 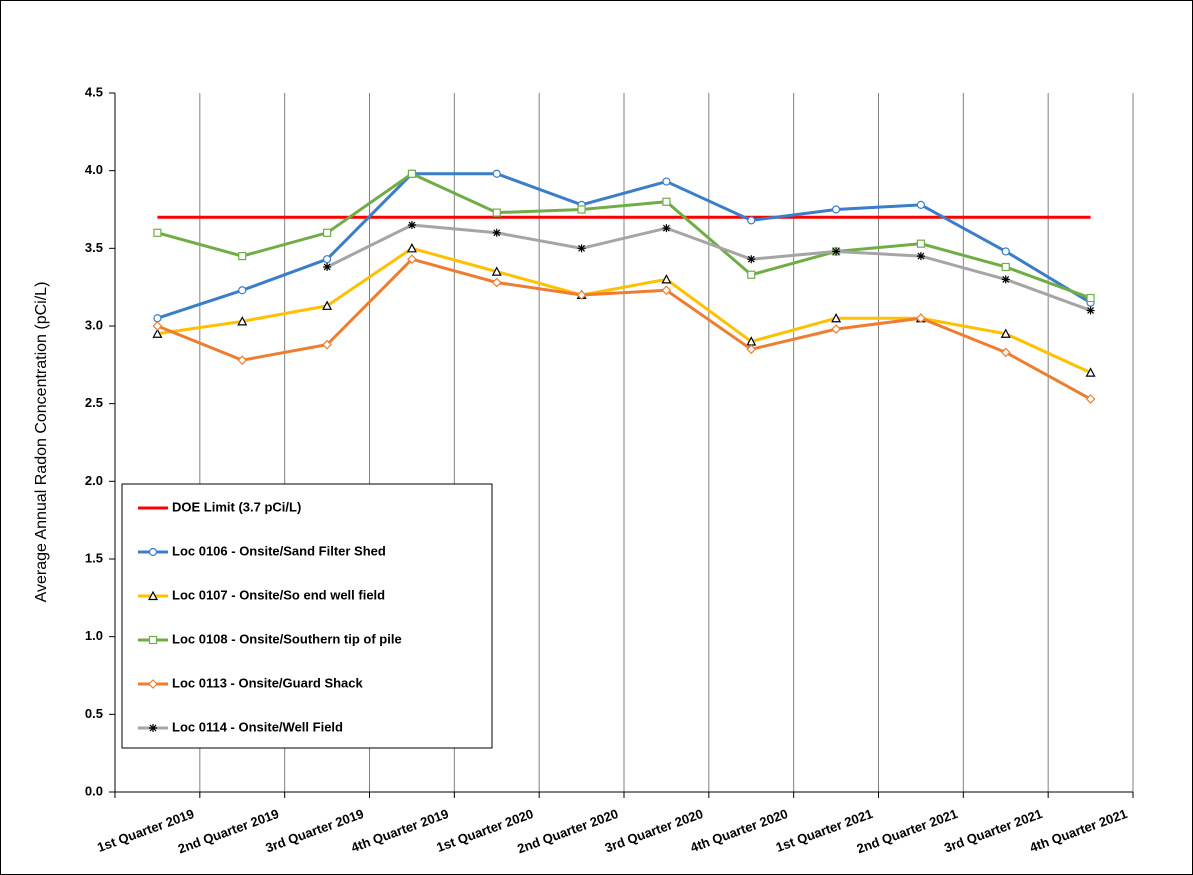 I want to click on legend-box, so click(x=307, y=616).